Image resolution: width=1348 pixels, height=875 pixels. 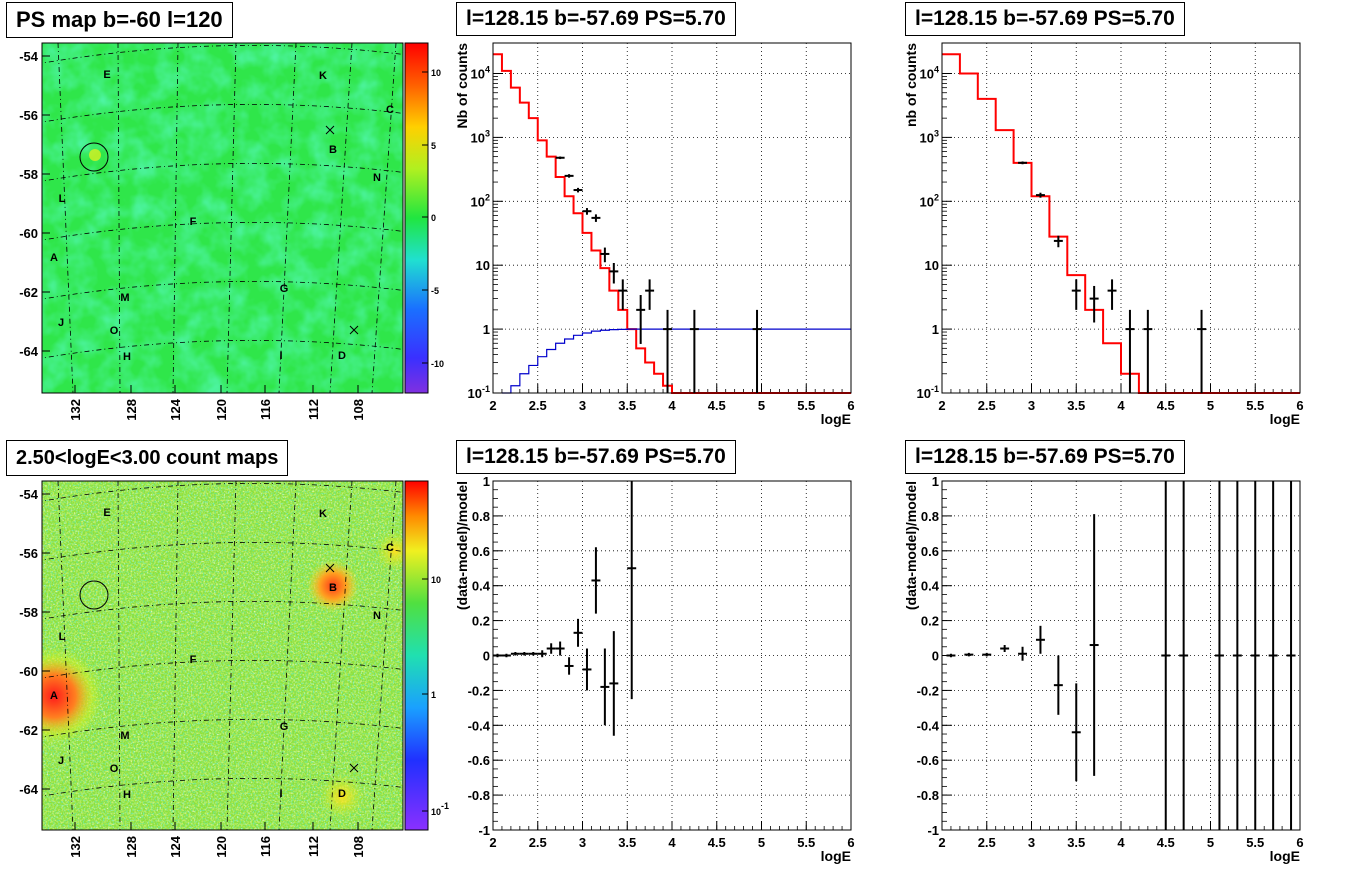 What do you see at coordinates (717, 405) in the screenshot?
I see `x-tick-label: 4.5` at bounding box center [717, 405].